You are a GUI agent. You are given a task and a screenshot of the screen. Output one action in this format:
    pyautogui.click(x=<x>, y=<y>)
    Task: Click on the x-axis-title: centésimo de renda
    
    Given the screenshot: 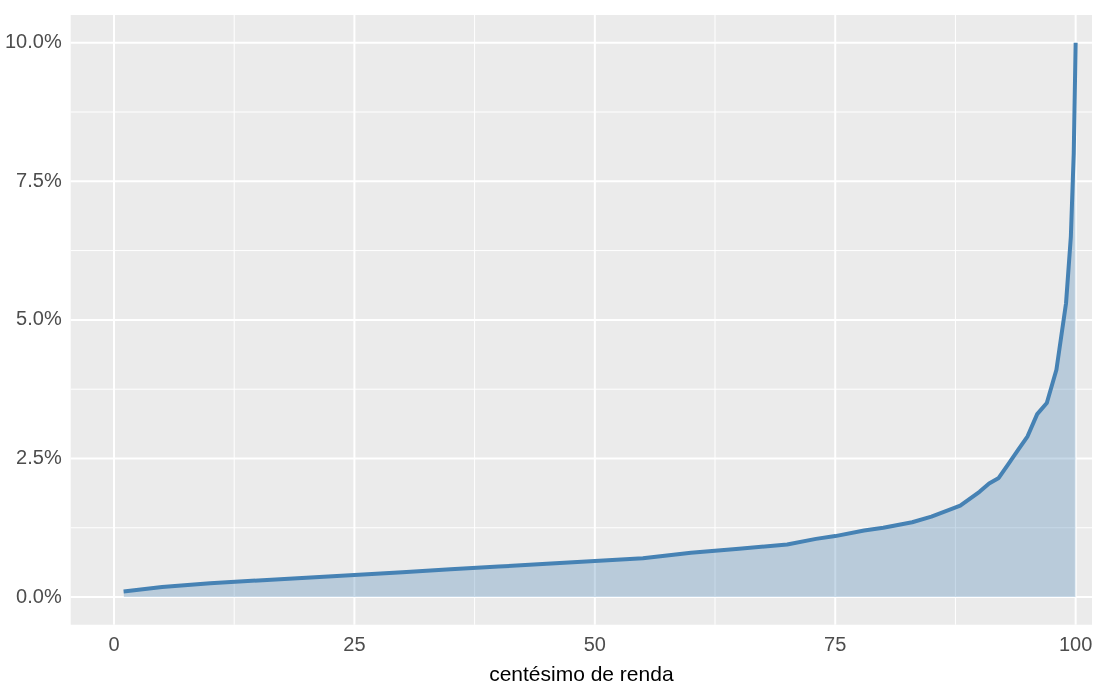 What is the action you would take?
    pyautogui.click(x=581, y=674)
    